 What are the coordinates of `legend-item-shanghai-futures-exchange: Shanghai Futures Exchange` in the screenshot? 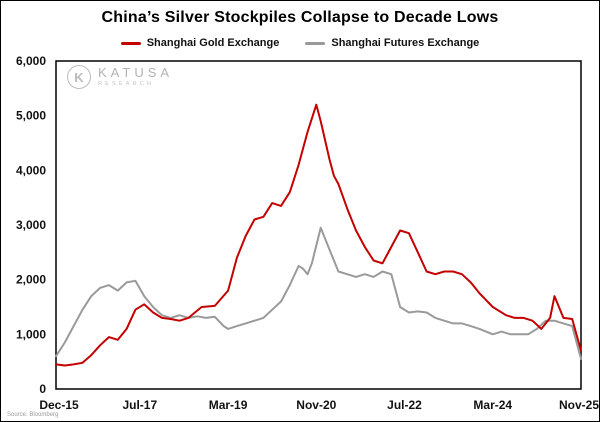 It's located at (392, 43).